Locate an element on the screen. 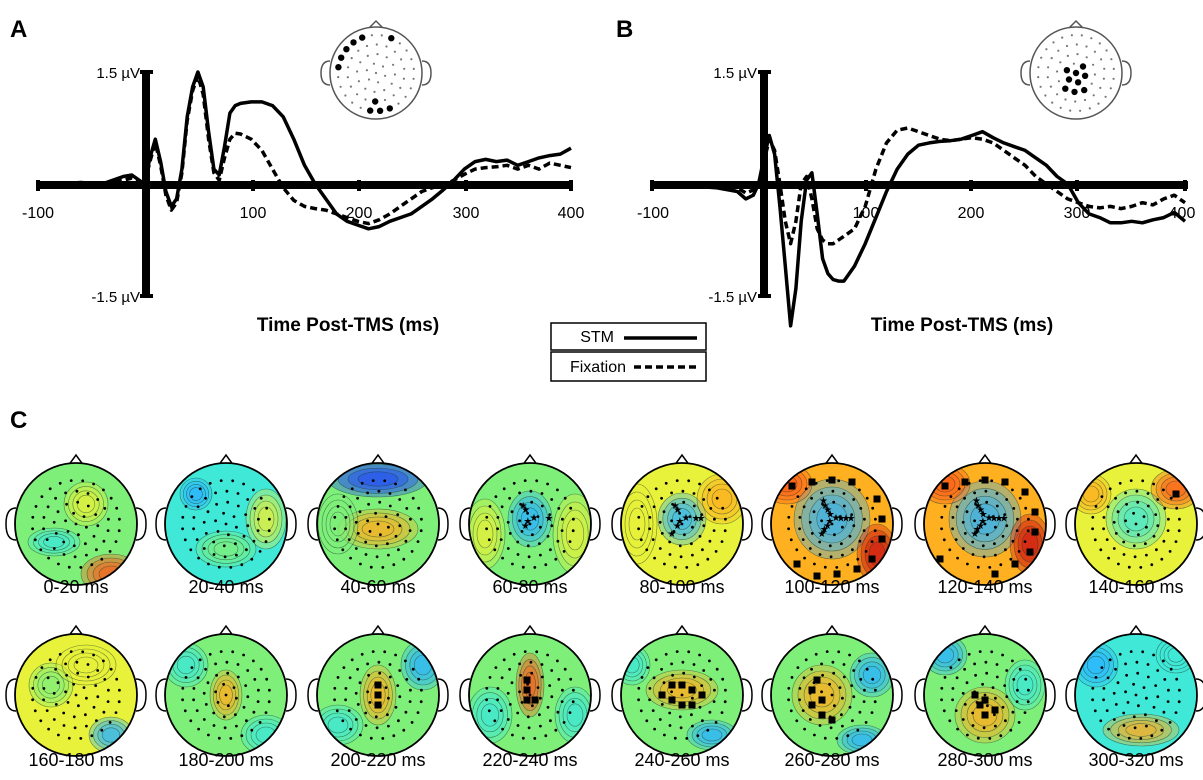 The width and height of the screenshot is (1203, 780). electrode-dots is located at coordinates (1076, 73).